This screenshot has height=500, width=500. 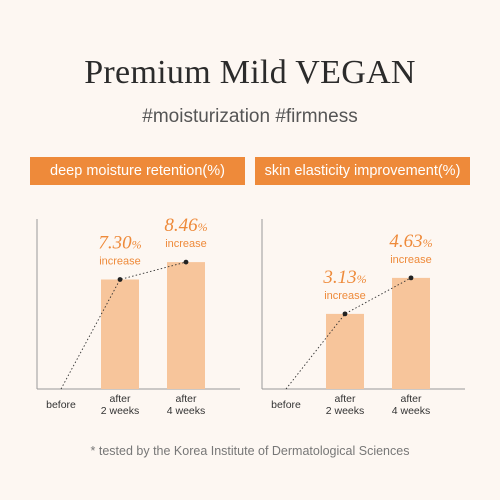 What do you see at coordinates (119, 243) in the screenshot?
I see `value-label: 7.30%` at bounding box center [119, 243].